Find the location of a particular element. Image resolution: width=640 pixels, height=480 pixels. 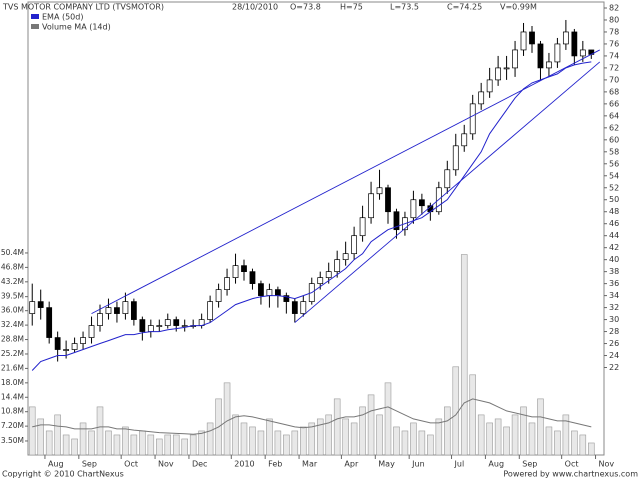

x-tick-label: Aug is located at coordinates (496, 464).